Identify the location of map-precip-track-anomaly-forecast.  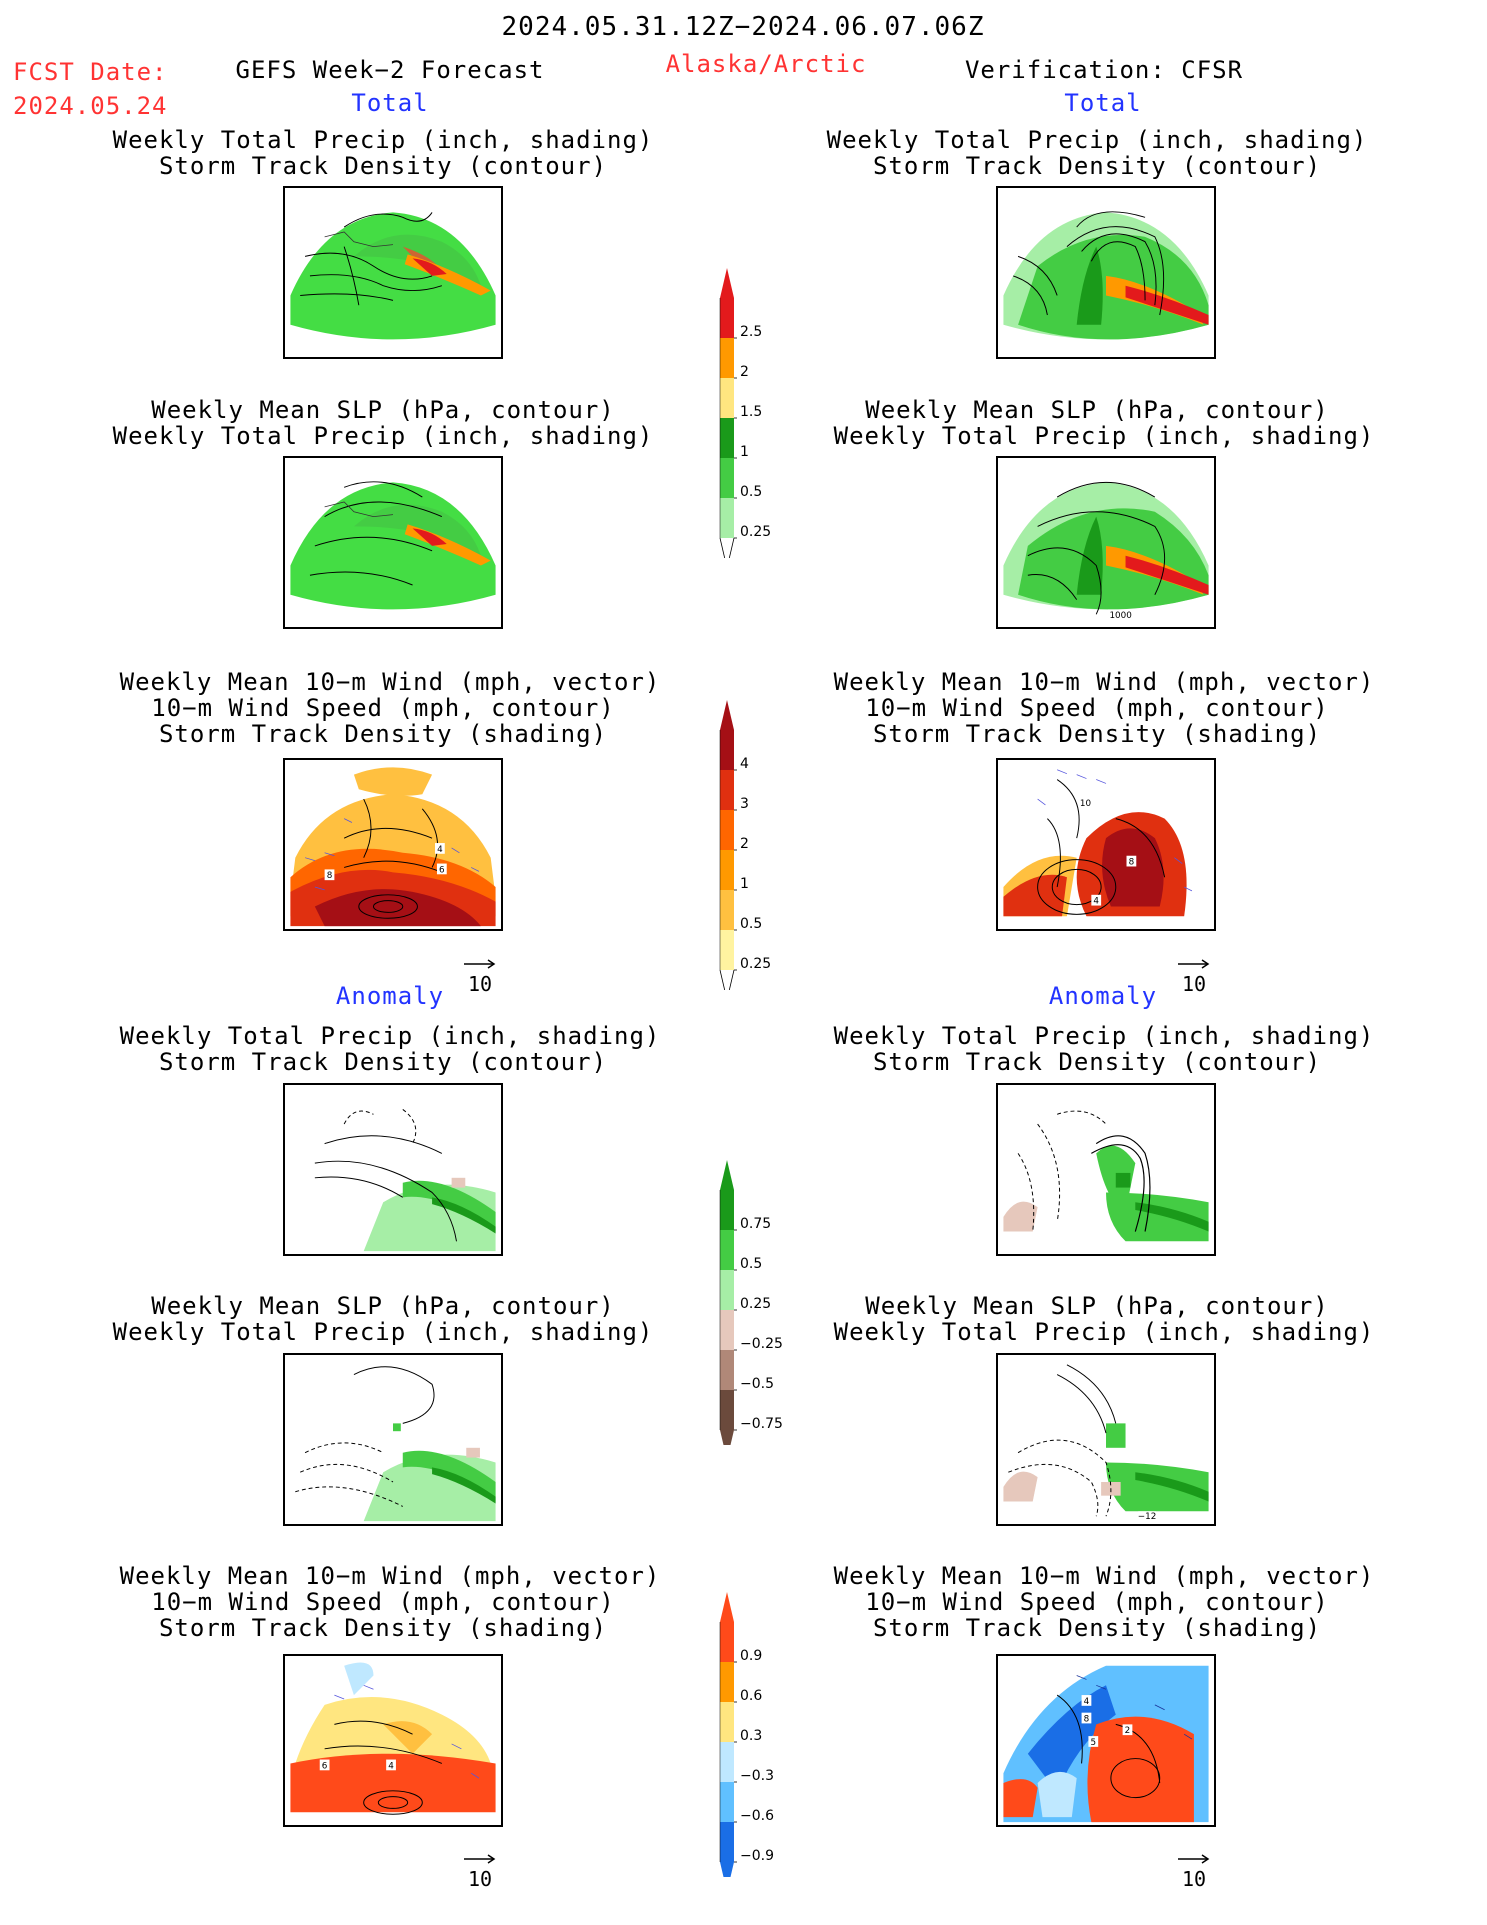
(393, 1169).